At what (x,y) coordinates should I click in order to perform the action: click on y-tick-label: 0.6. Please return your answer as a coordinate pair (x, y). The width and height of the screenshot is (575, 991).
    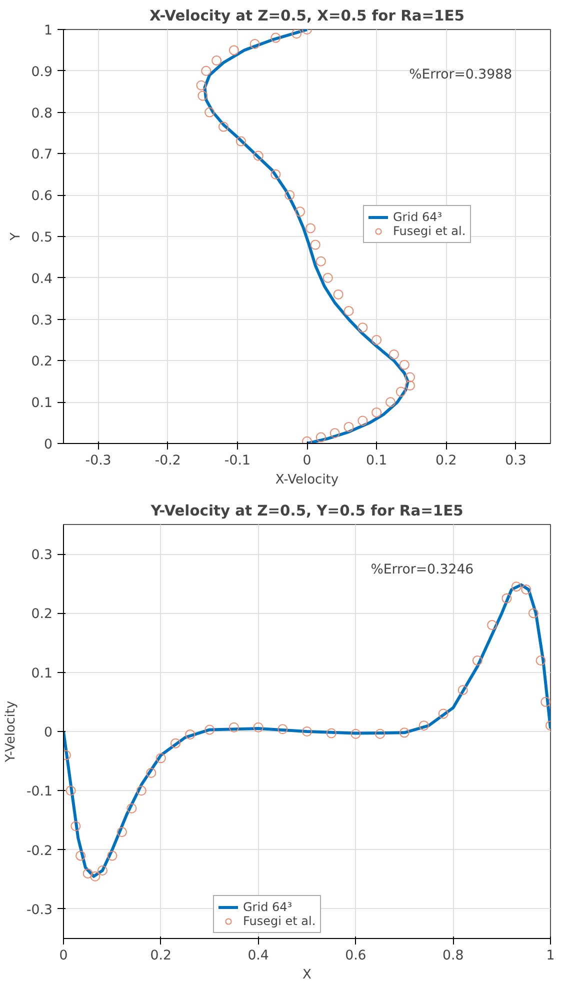
    Looking at the image, I should click on (42, 196).